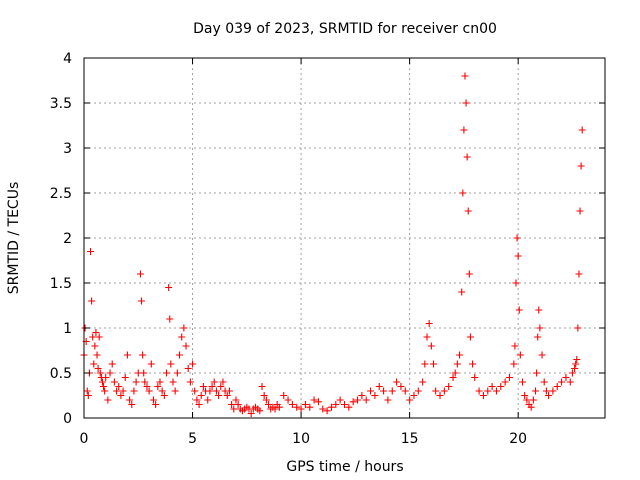  Describe the element at coordinates (61, 194) in the screenshot. I see `y-tick-label: 2.5` at that location.